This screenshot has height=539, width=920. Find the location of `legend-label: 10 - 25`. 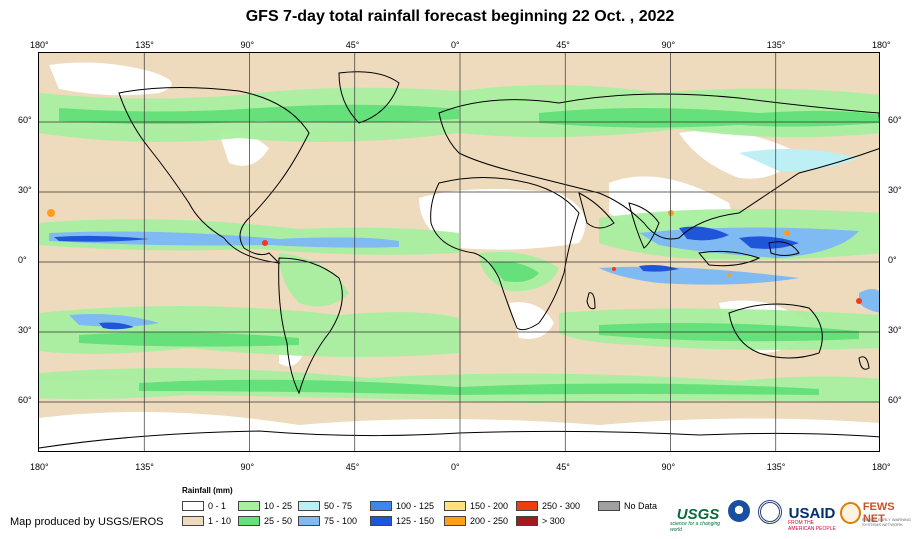

legend-label: 10 - 25 is located at coordinates (278, 506).